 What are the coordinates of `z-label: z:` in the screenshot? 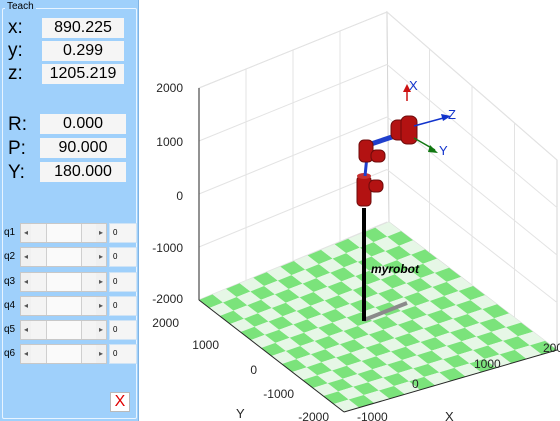 It's located at (15, 73).